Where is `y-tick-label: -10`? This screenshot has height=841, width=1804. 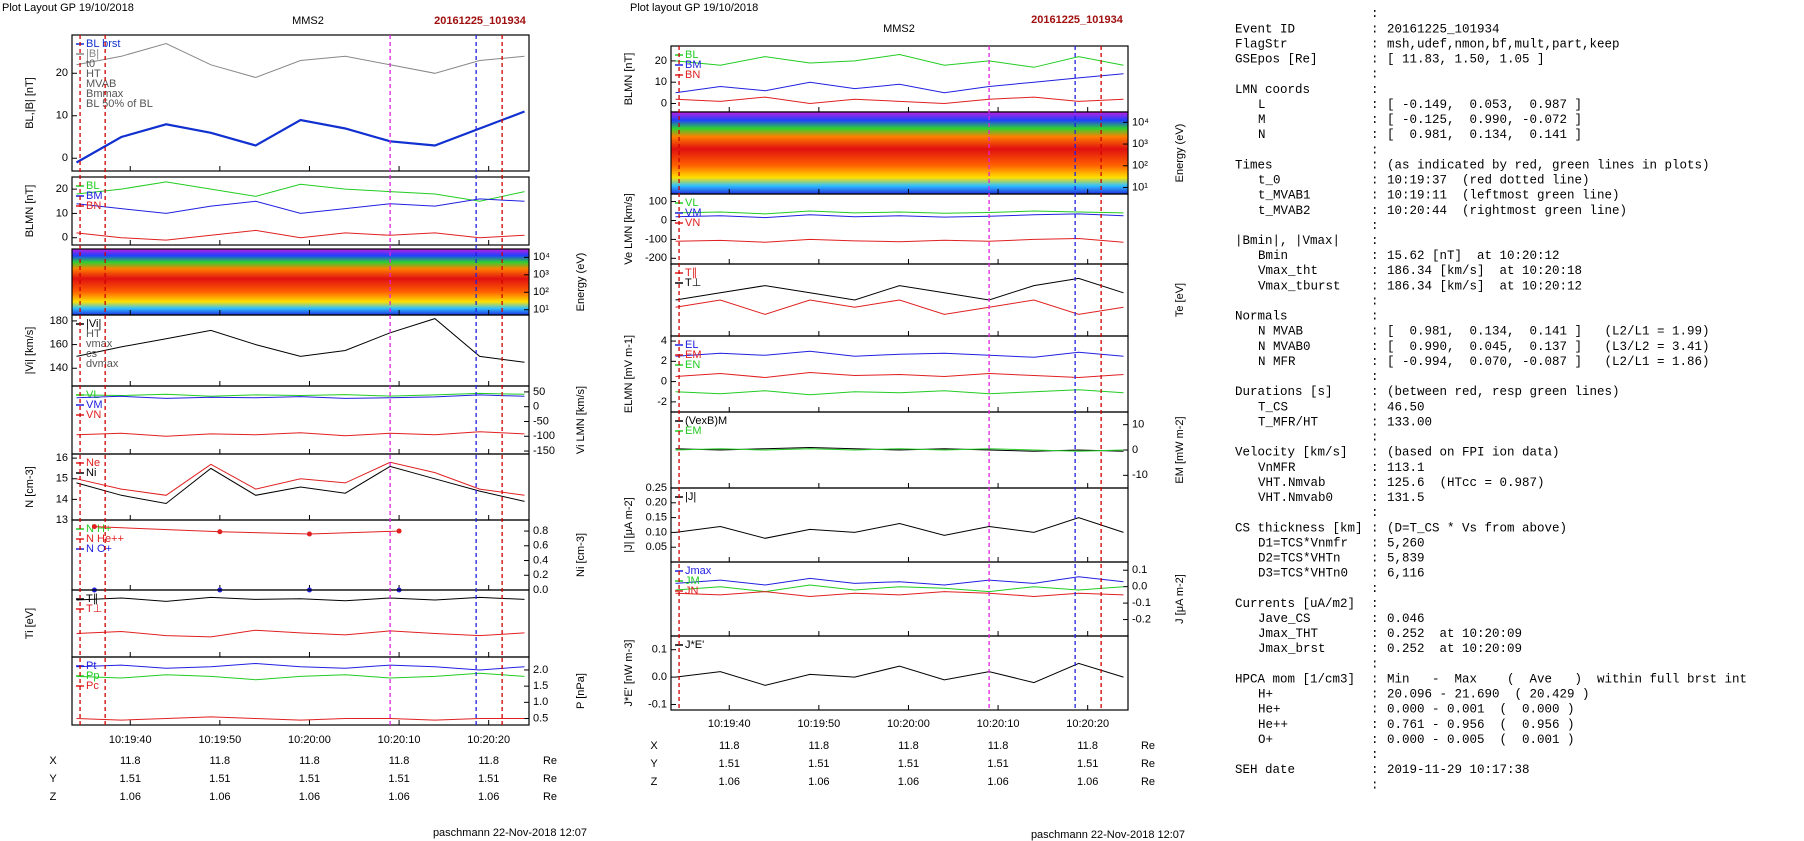
y-tick-label: -10 is located at coordinates (1140, 475).